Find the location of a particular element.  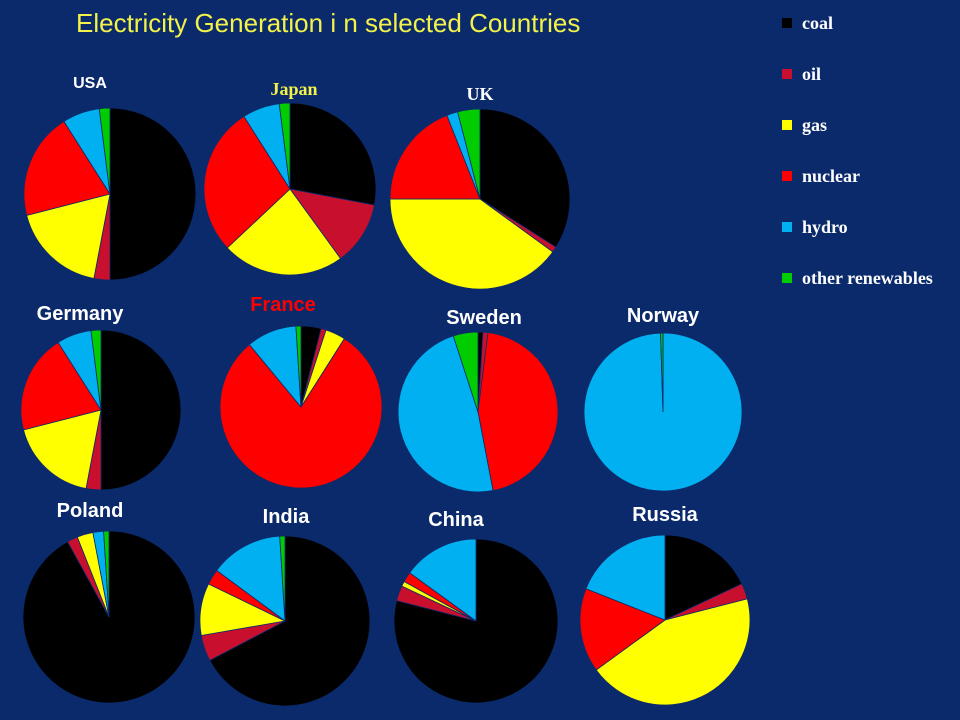

pie-germany is located at coordinates (101, 410).